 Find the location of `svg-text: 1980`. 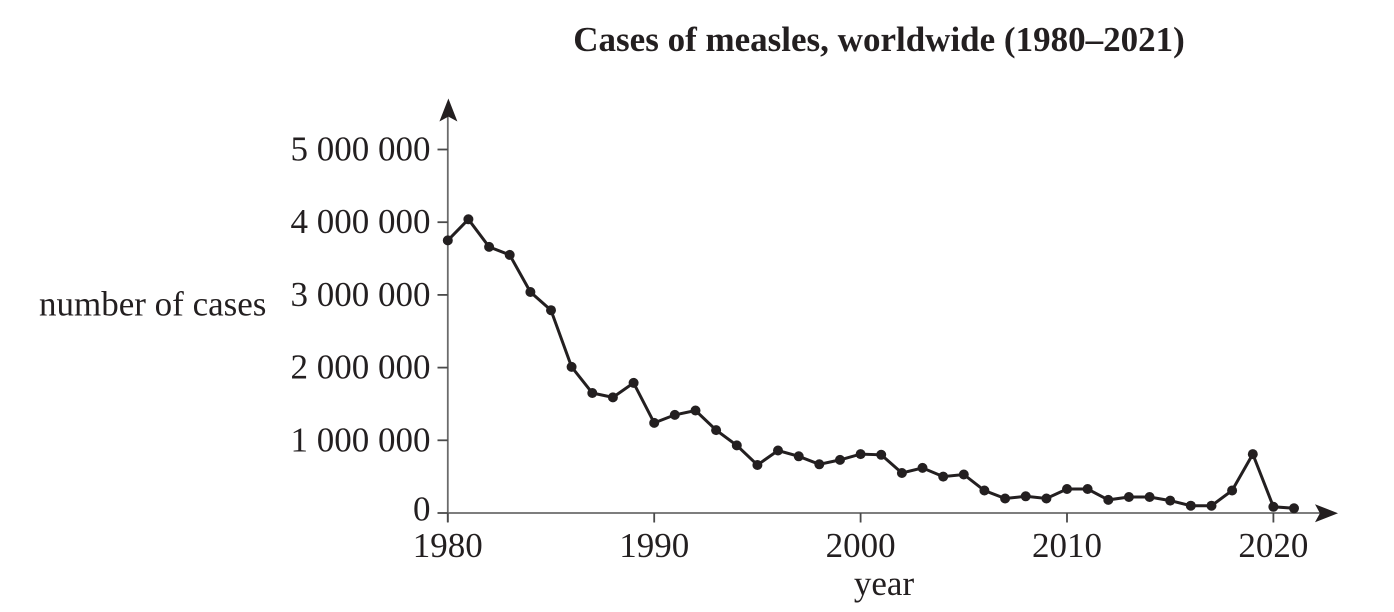

svg-text: 1980 is located at coordinates (448, 545).